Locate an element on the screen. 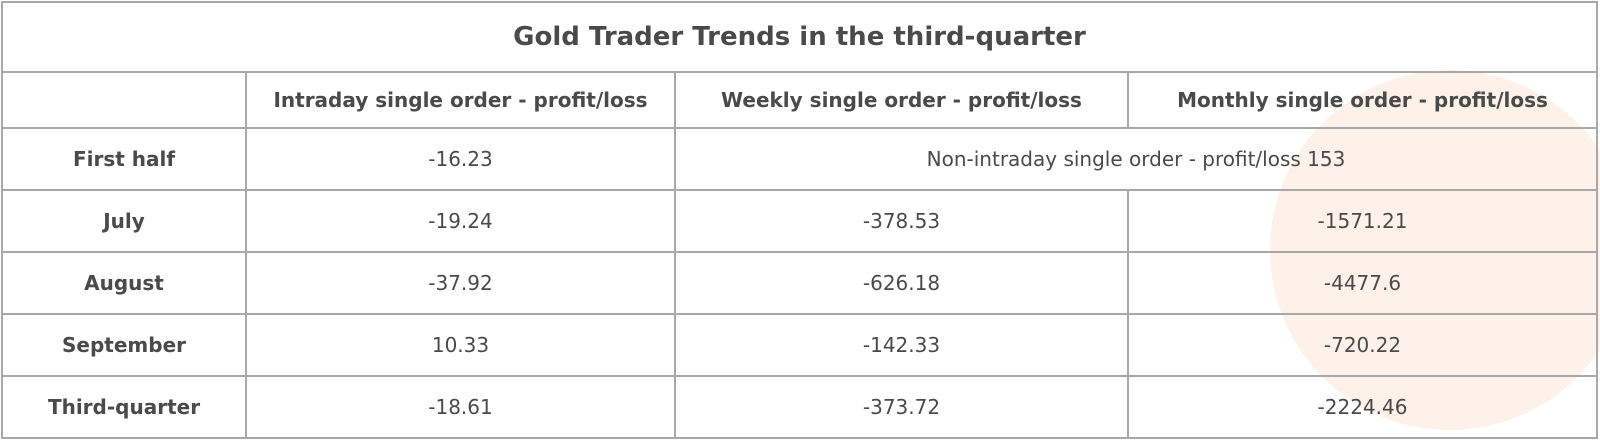 This screenshot has width=1600, height=446. cell: -4477.6 is located at coordinates (1362, 283).